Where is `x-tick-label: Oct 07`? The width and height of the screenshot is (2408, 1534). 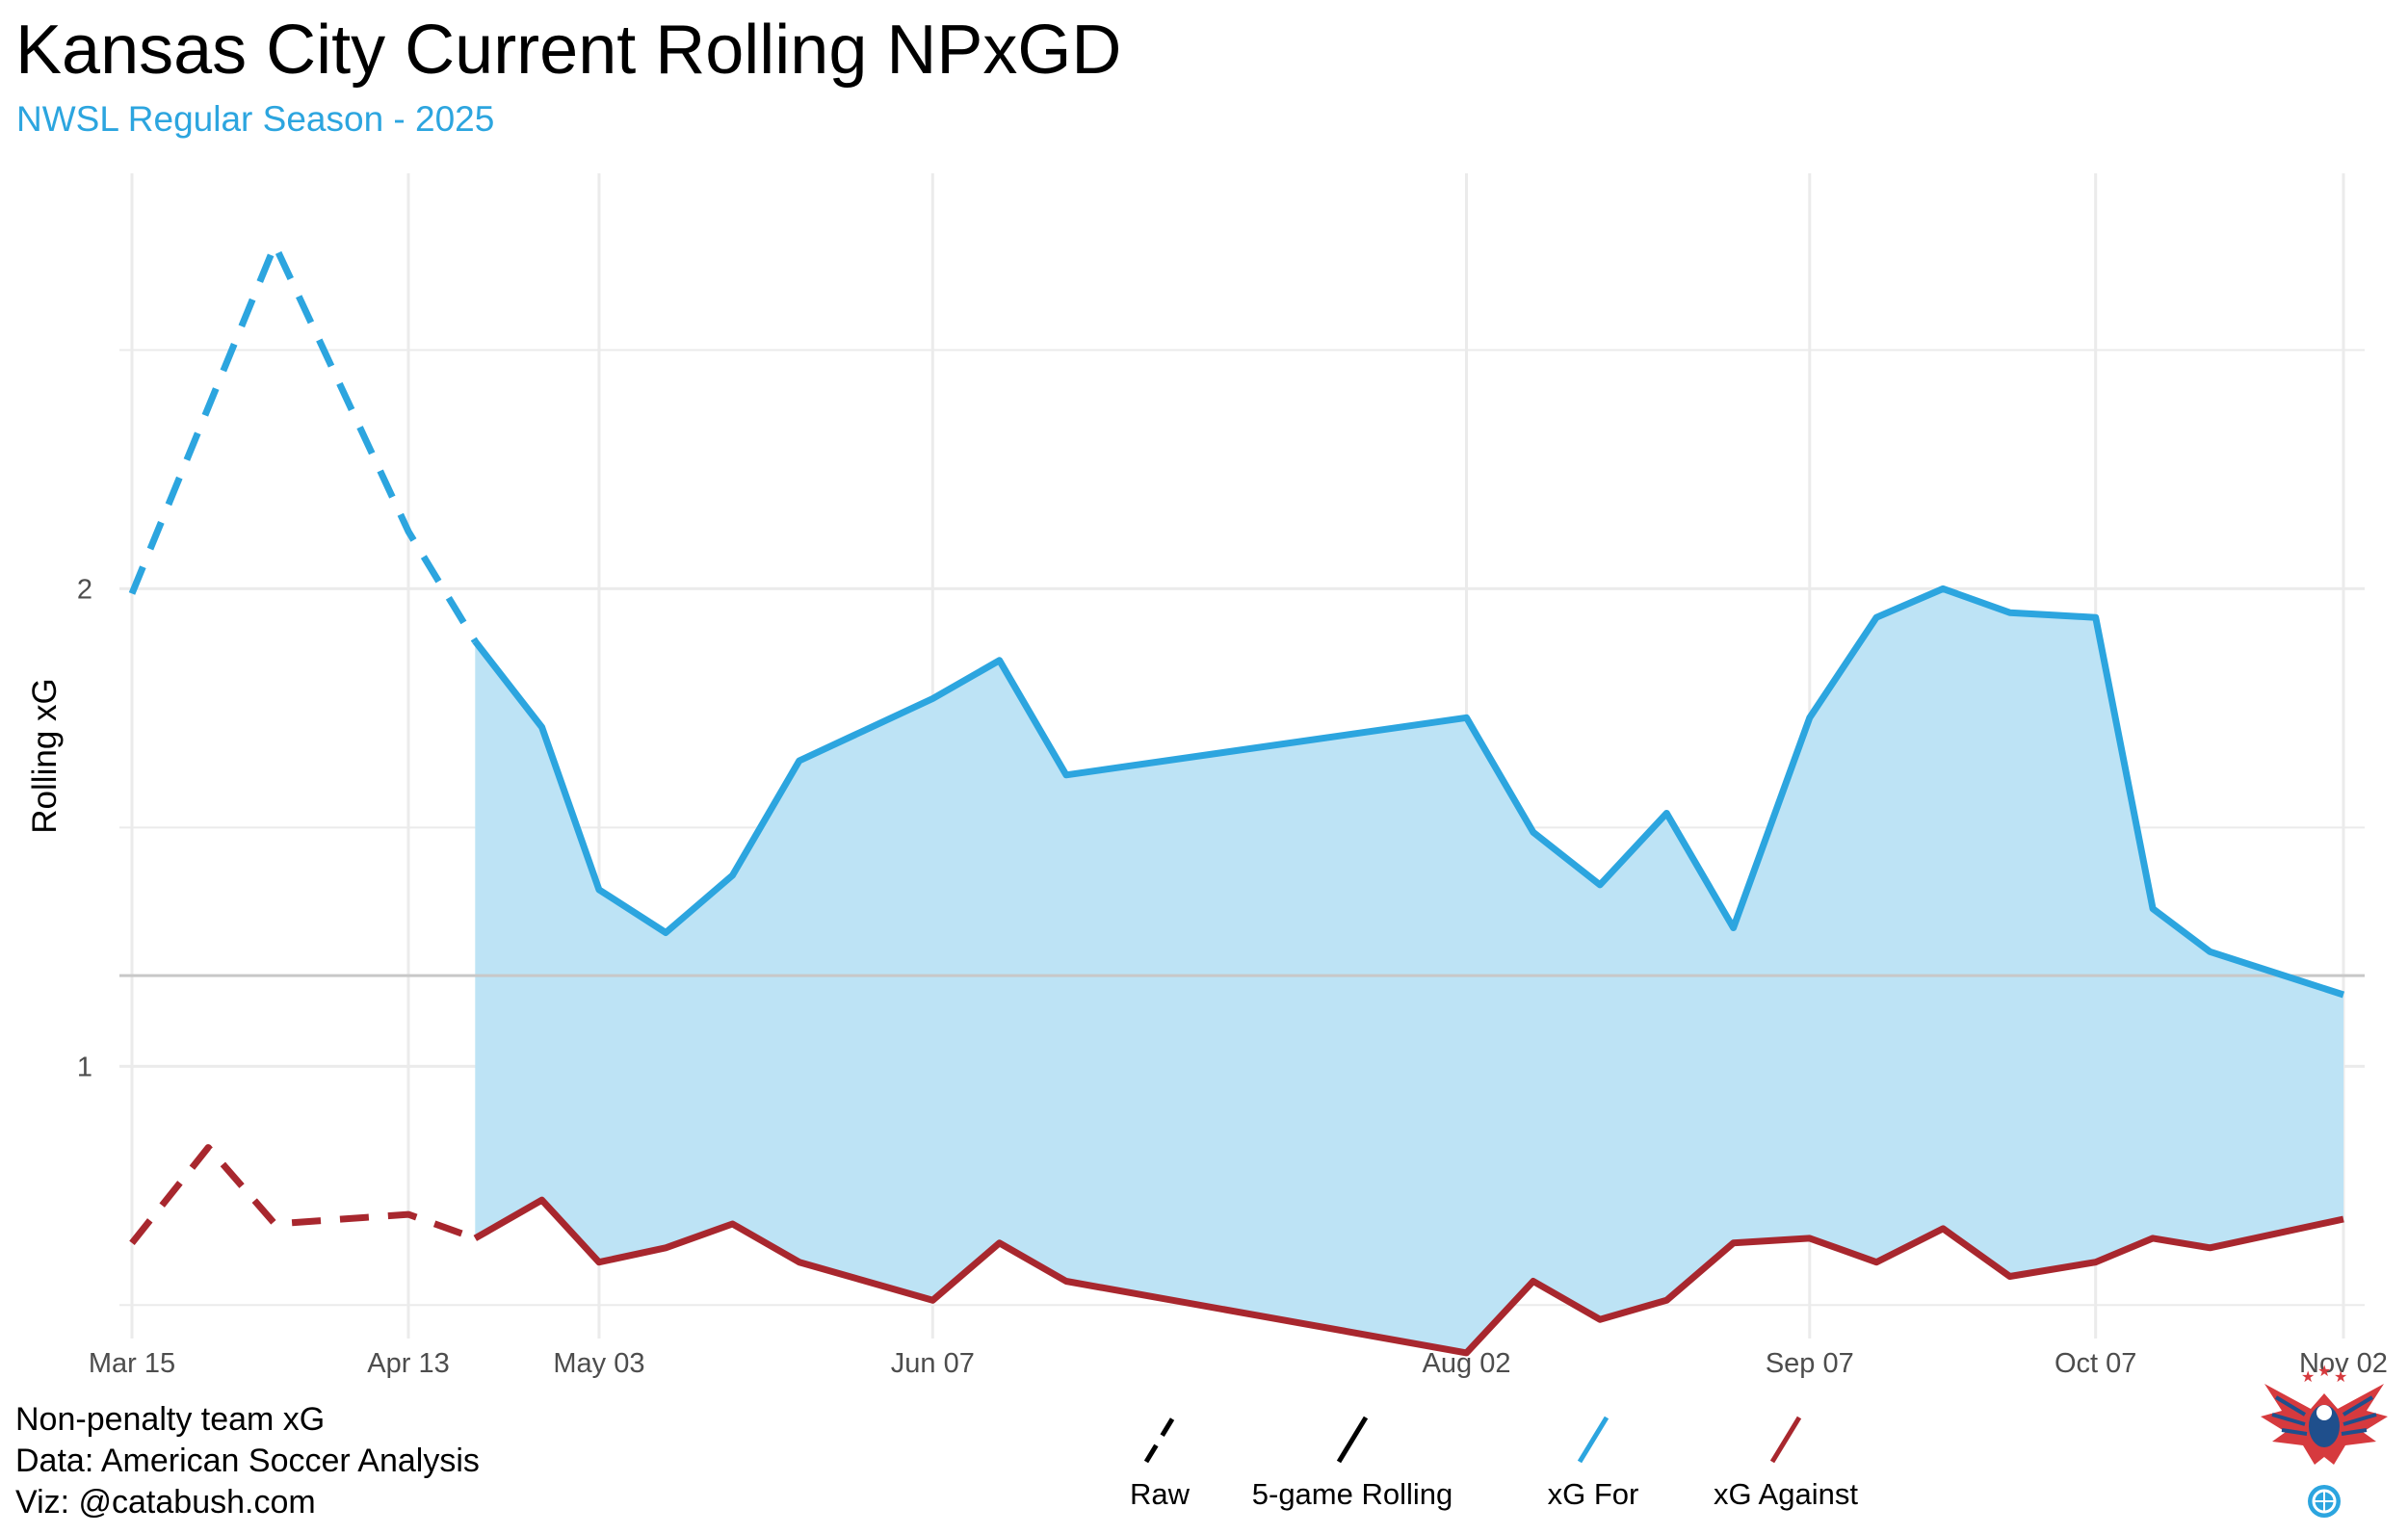 x-tick-label: Oct 07 is located at coordinates (2095, 1363).